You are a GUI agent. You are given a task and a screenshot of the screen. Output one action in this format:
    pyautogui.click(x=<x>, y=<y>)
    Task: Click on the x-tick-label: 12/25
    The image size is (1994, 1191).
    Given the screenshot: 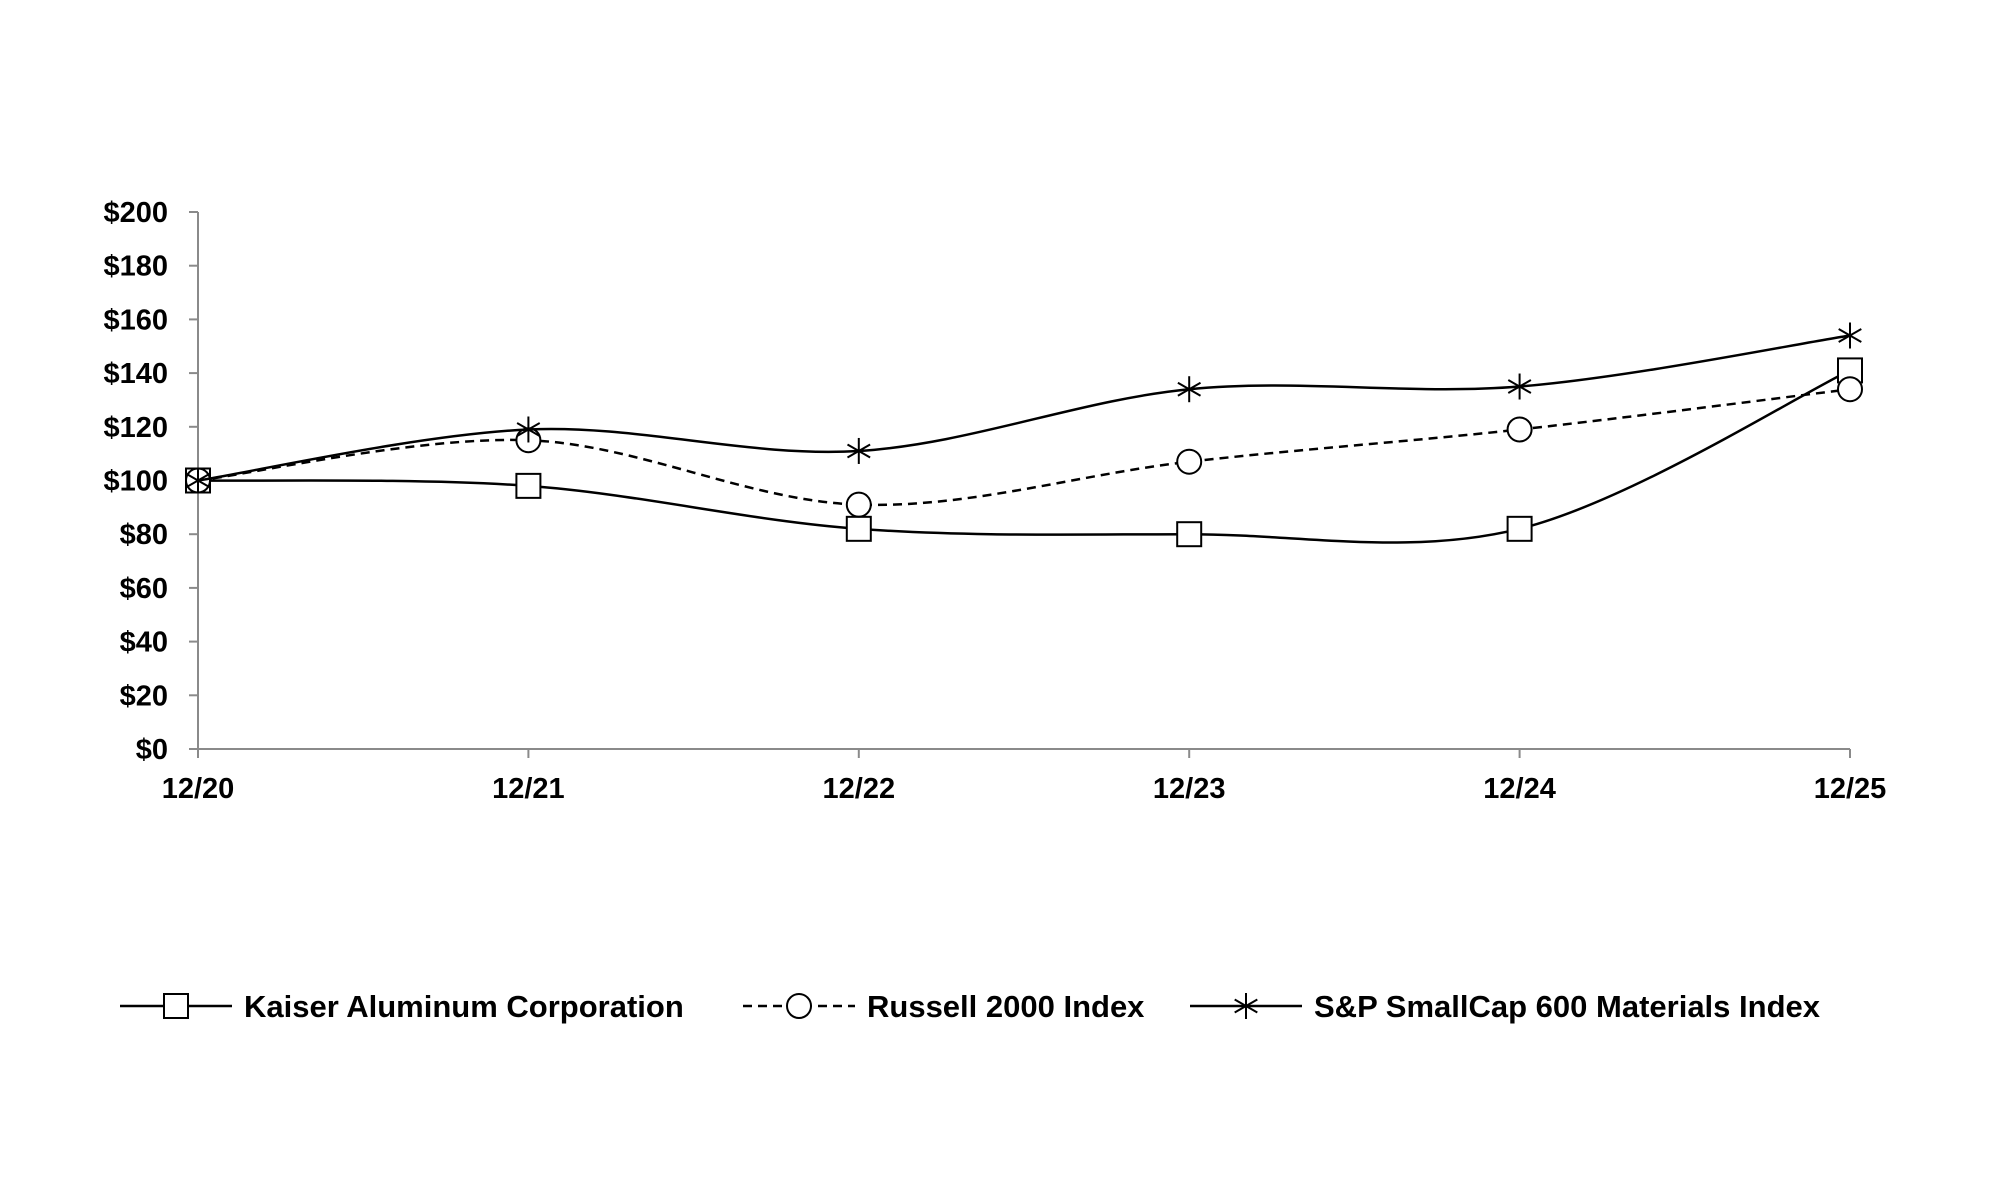 What is the action you would take?
    pyautogui.click(x=1850, y=789)
    